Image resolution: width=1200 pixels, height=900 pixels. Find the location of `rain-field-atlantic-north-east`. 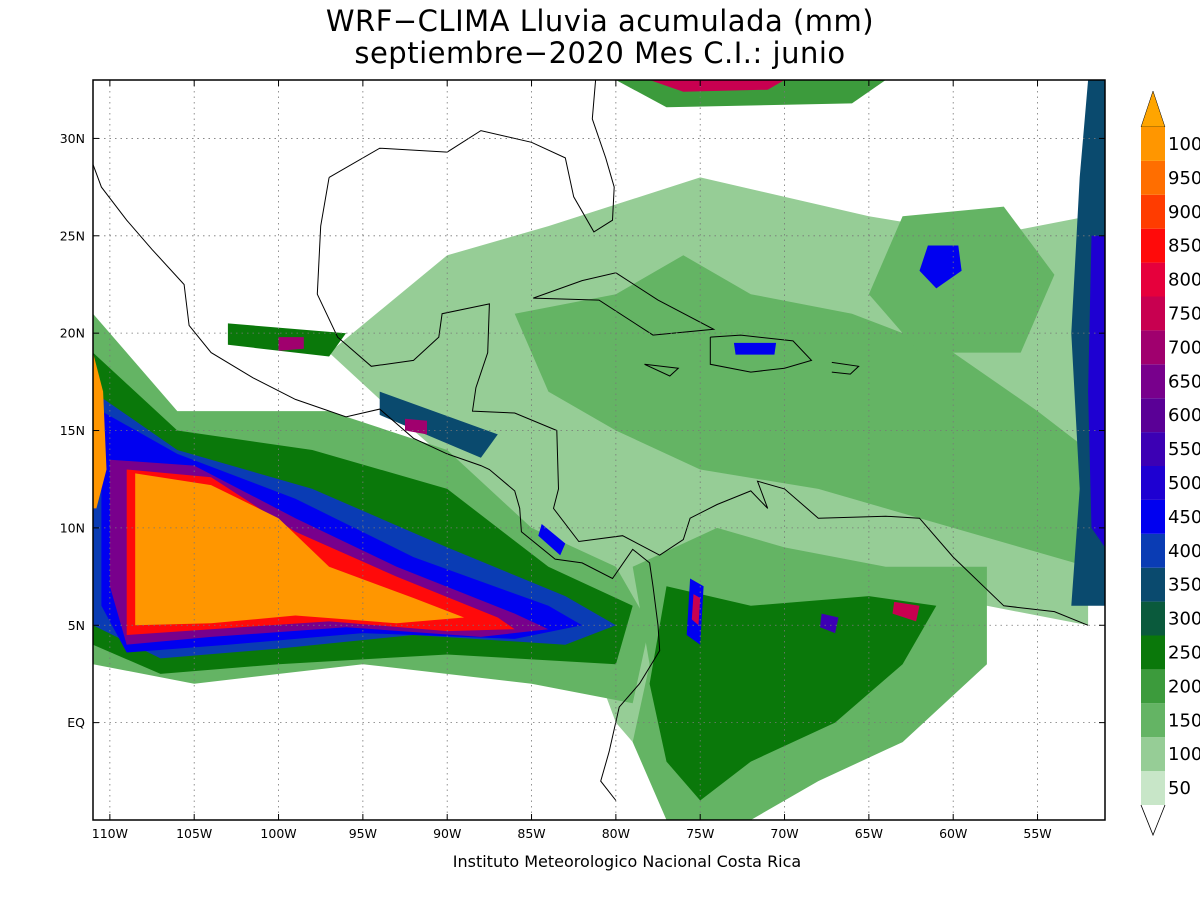

rain-field-atlantic-north-east is located at coordinates (961, 279).